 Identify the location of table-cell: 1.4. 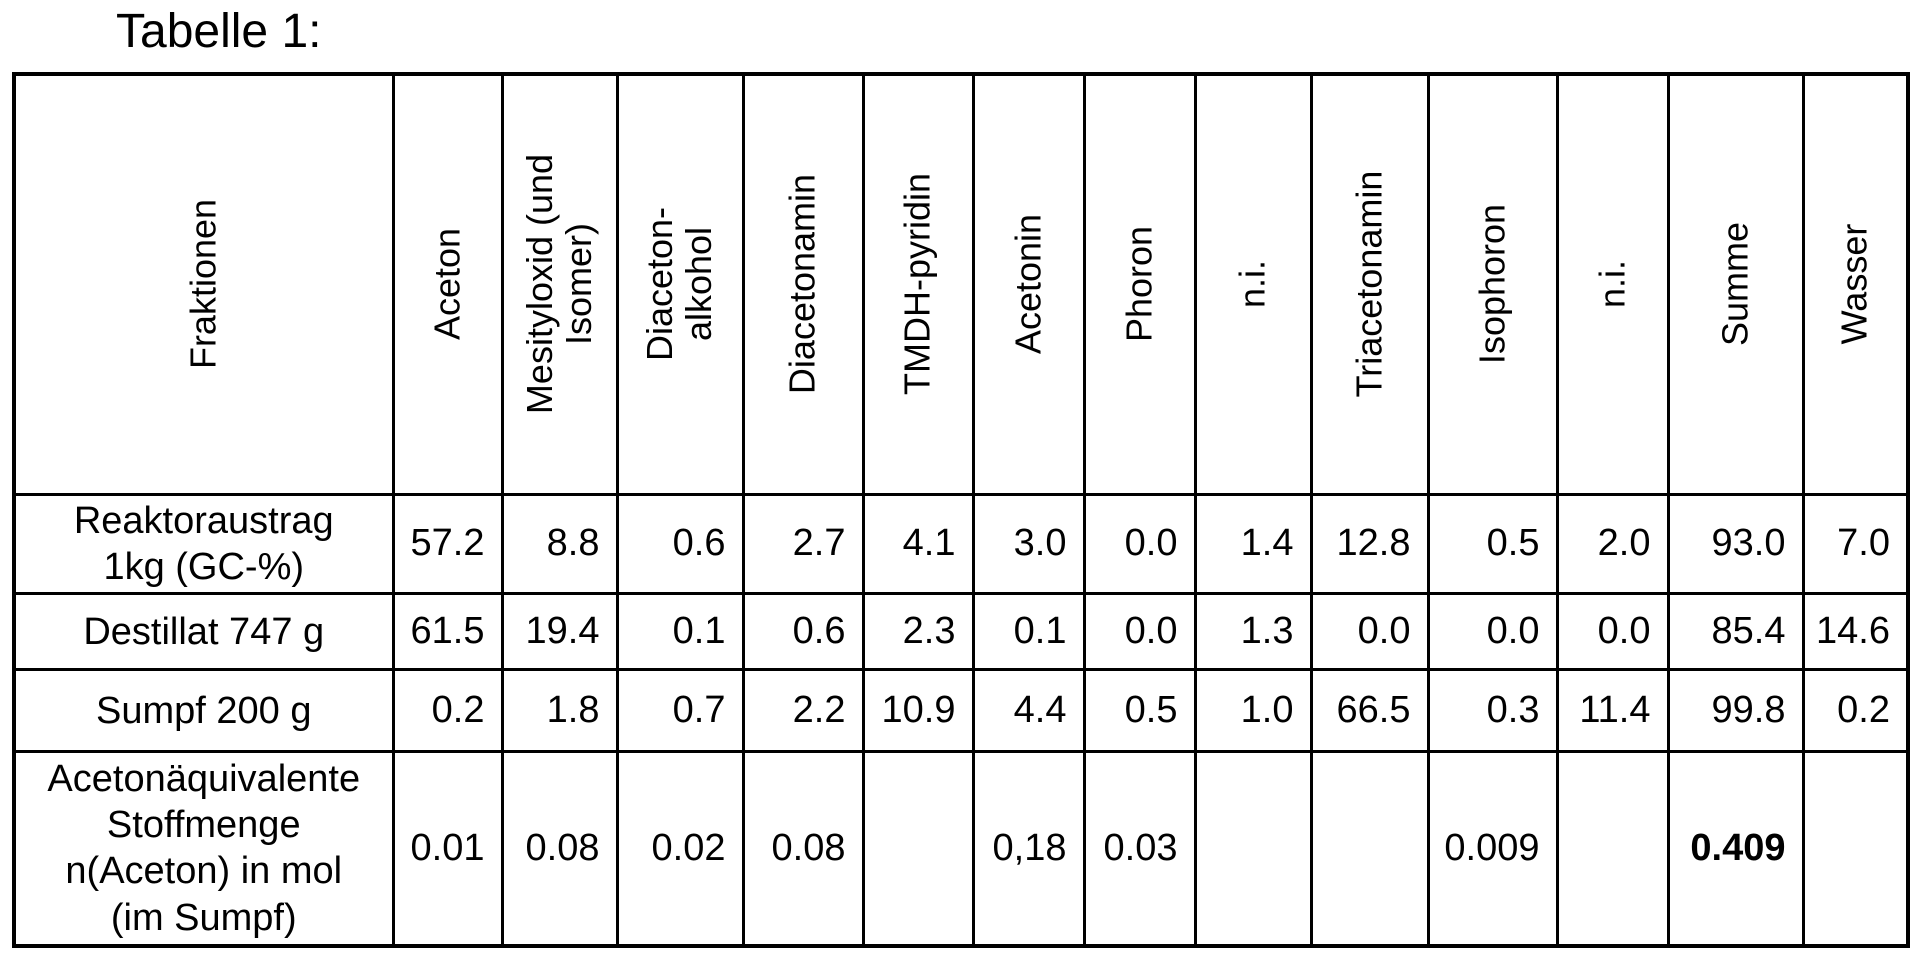
(1253, 544).